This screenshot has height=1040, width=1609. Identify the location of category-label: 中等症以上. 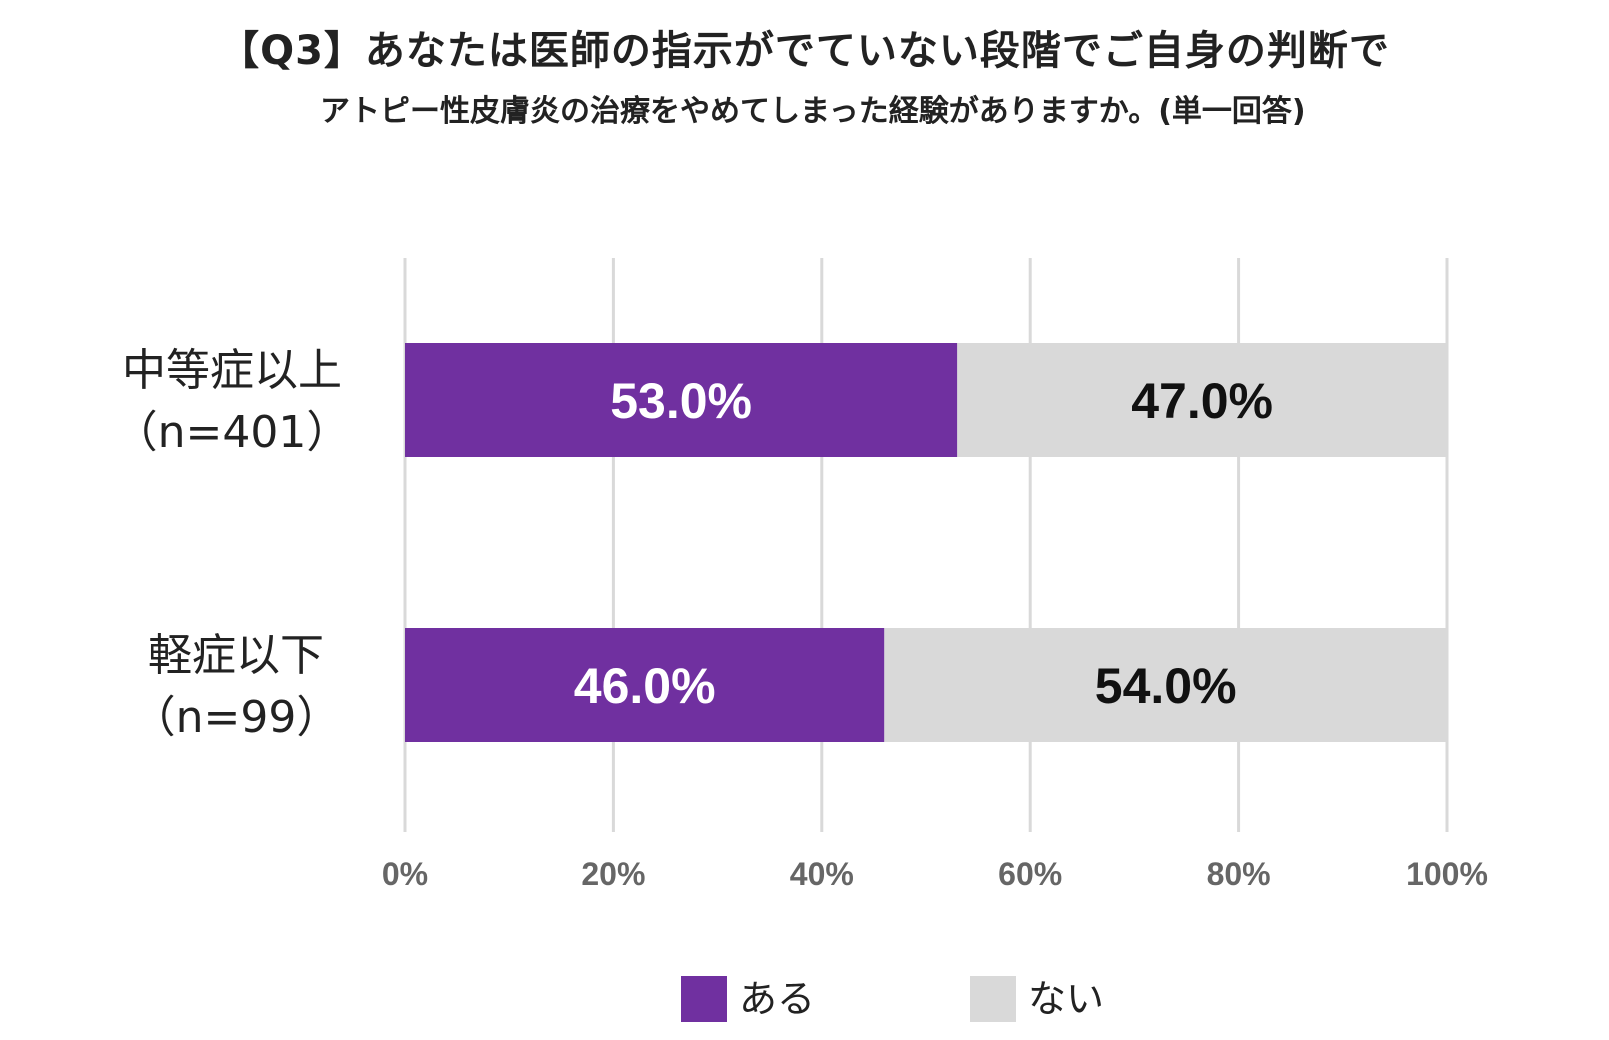
(232, 370).